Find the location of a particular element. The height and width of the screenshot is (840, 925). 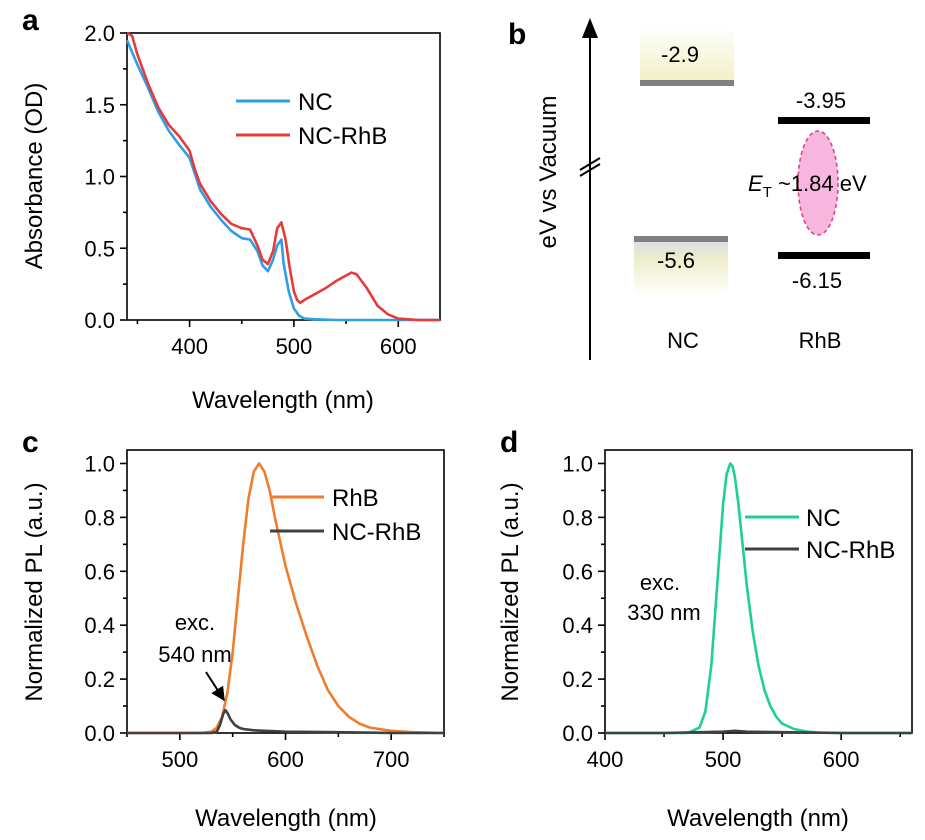

y-tick-label: 1.5 is located at coordinates (99, 105).